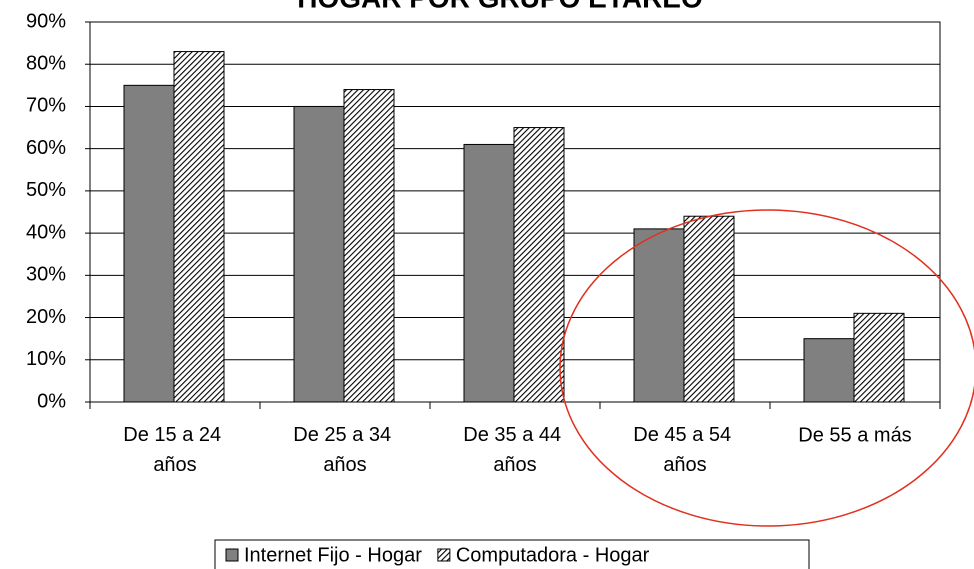  I want to click on chart-title: HOGAR POR GRUPO ETAREO, so click(500, 6).